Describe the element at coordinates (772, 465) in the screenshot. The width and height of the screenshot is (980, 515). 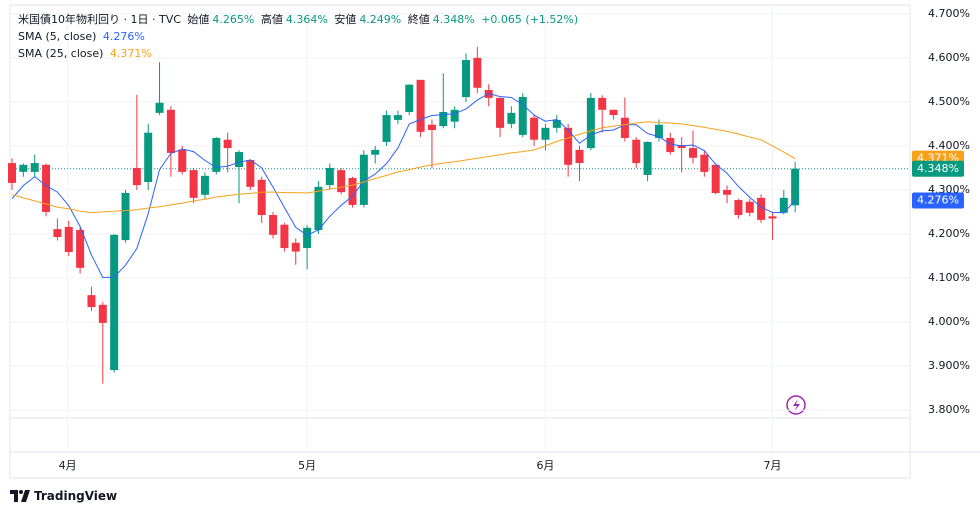
I see `x-tick-label: 7月` at that location.